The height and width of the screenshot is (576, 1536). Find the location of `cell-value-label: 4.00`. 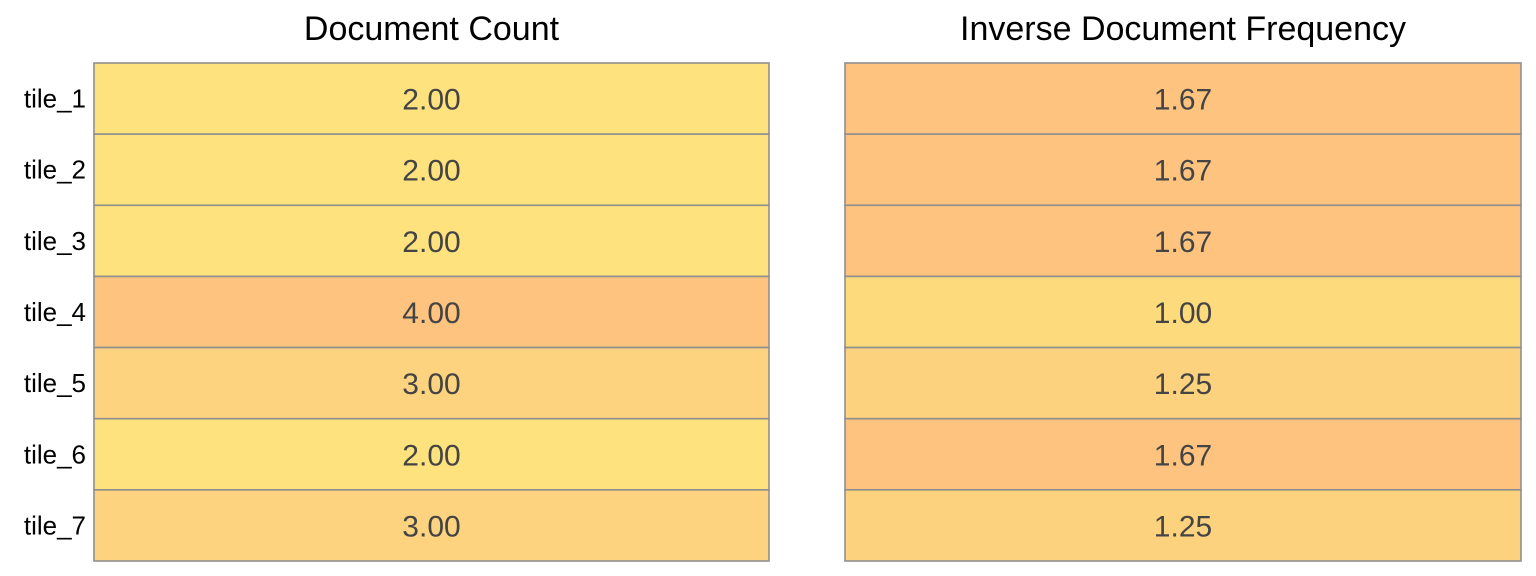

cell-value-label: 4.00 is located at coordinates (431, 313).